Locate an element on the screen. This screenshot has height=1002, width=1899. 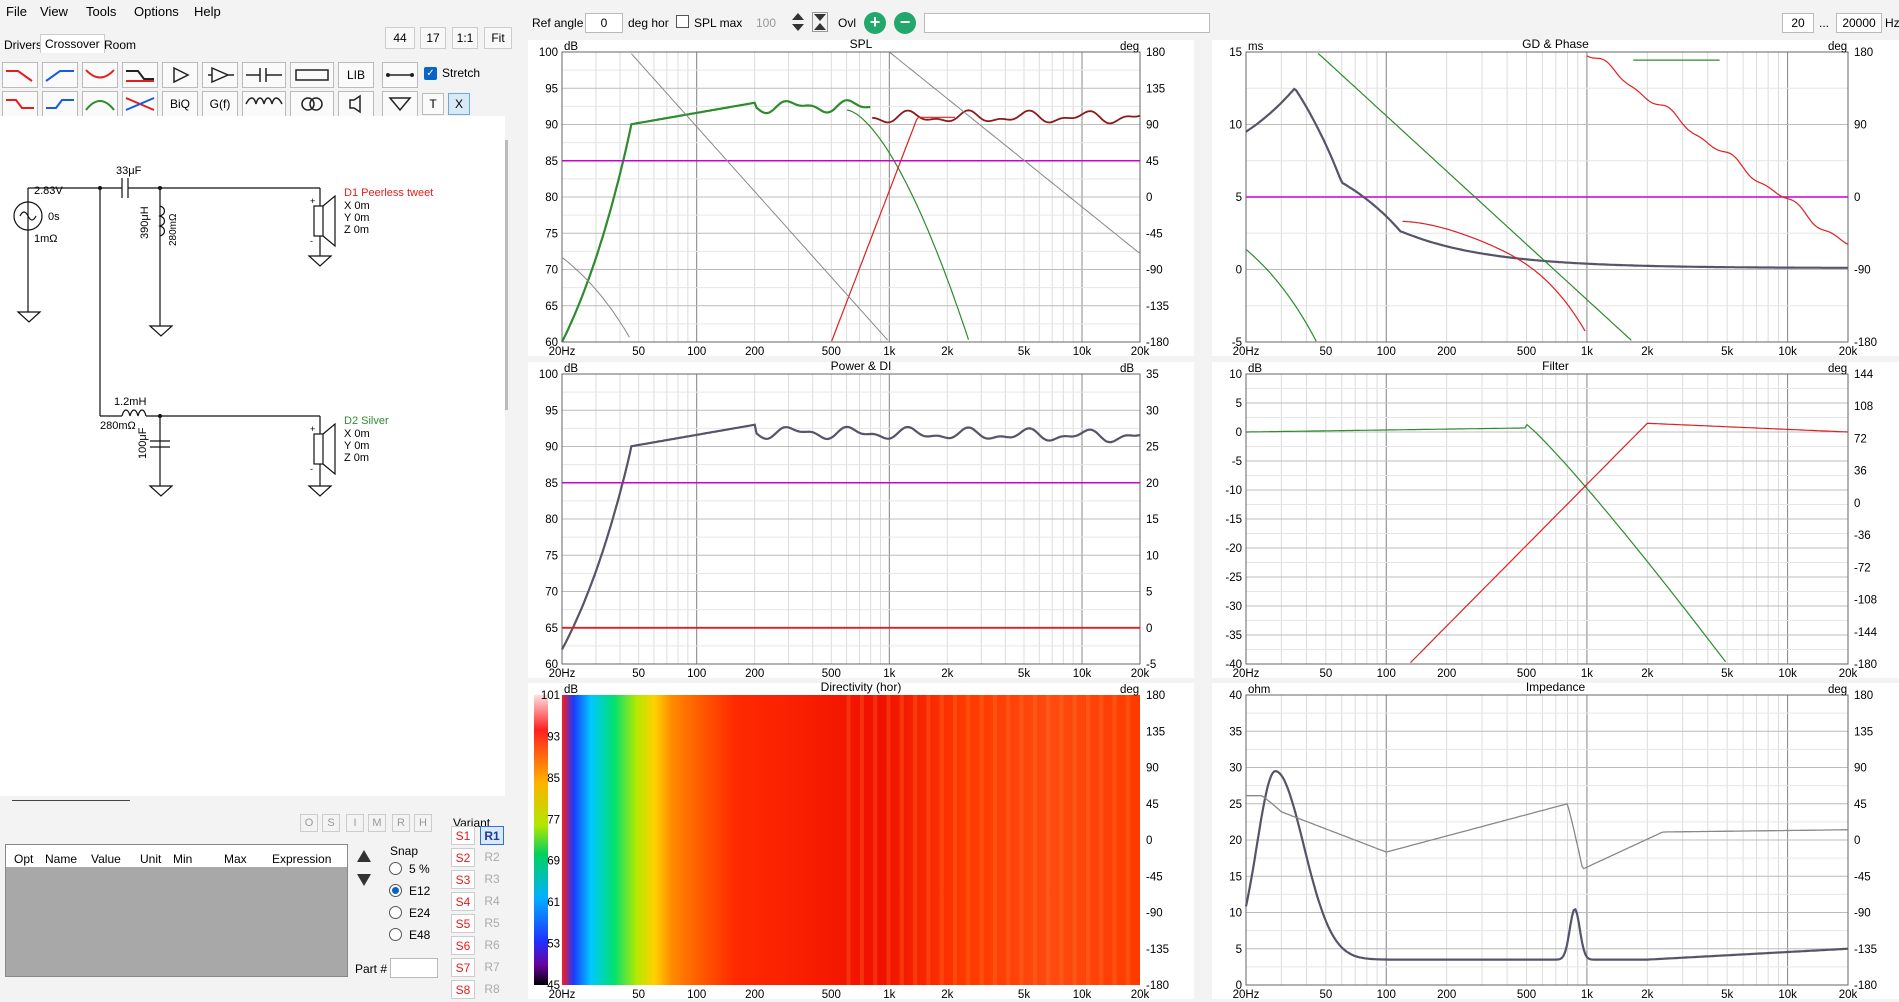
d2-name: D2 Silver is located at coordinates (366, 421).